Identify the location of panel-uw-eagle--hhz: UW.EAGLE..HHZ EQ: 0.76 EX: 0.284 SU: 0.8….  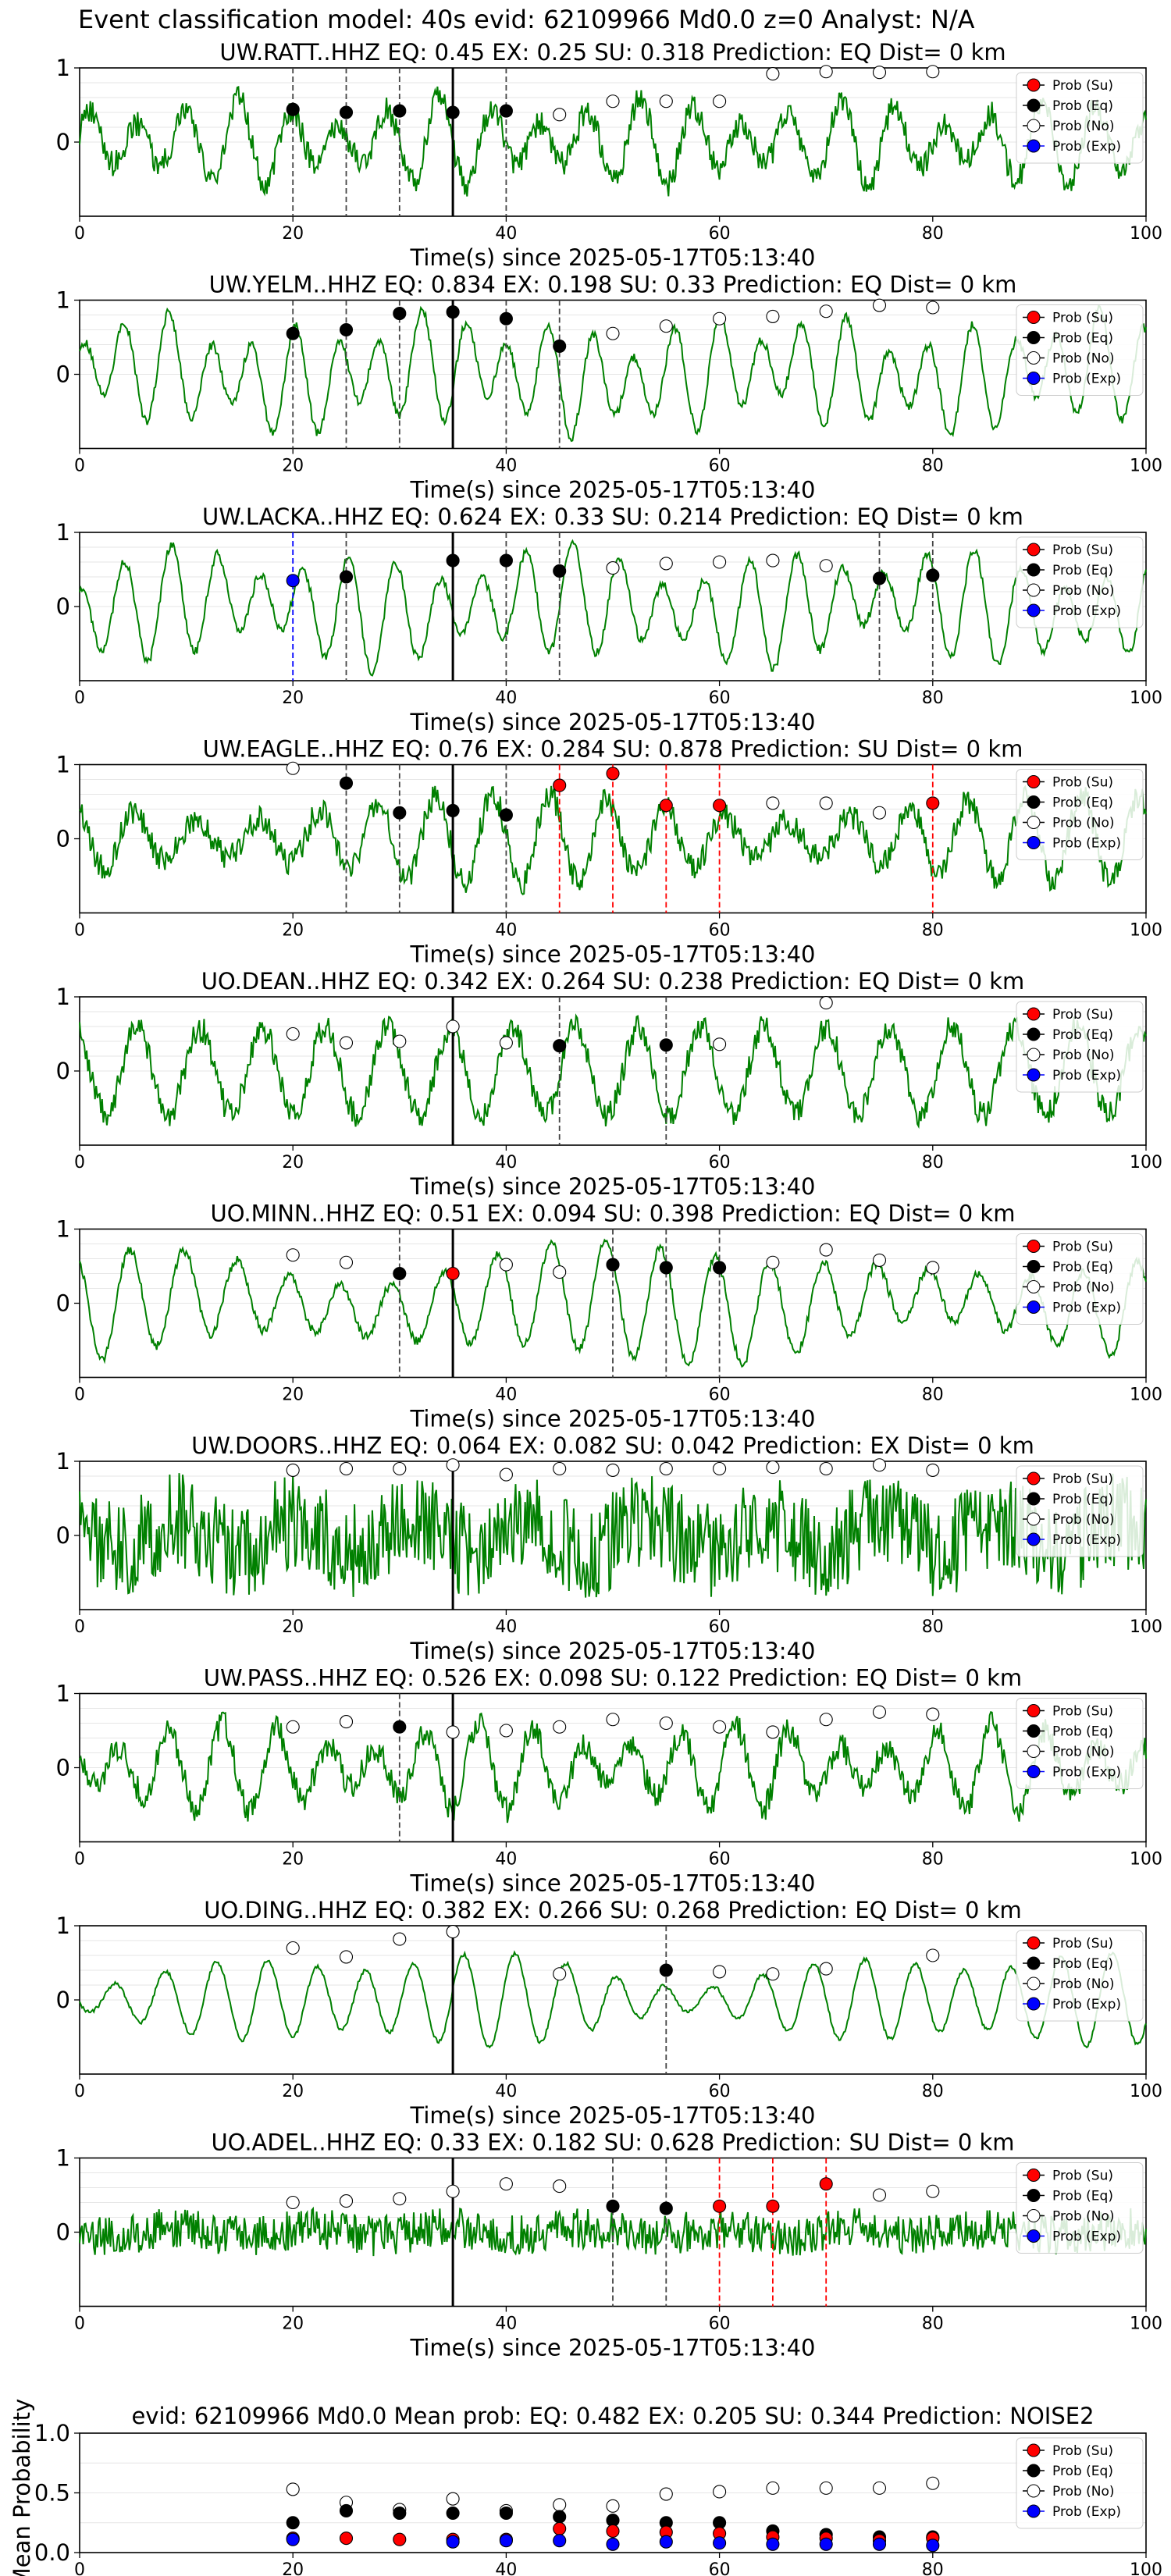
(609, 852).